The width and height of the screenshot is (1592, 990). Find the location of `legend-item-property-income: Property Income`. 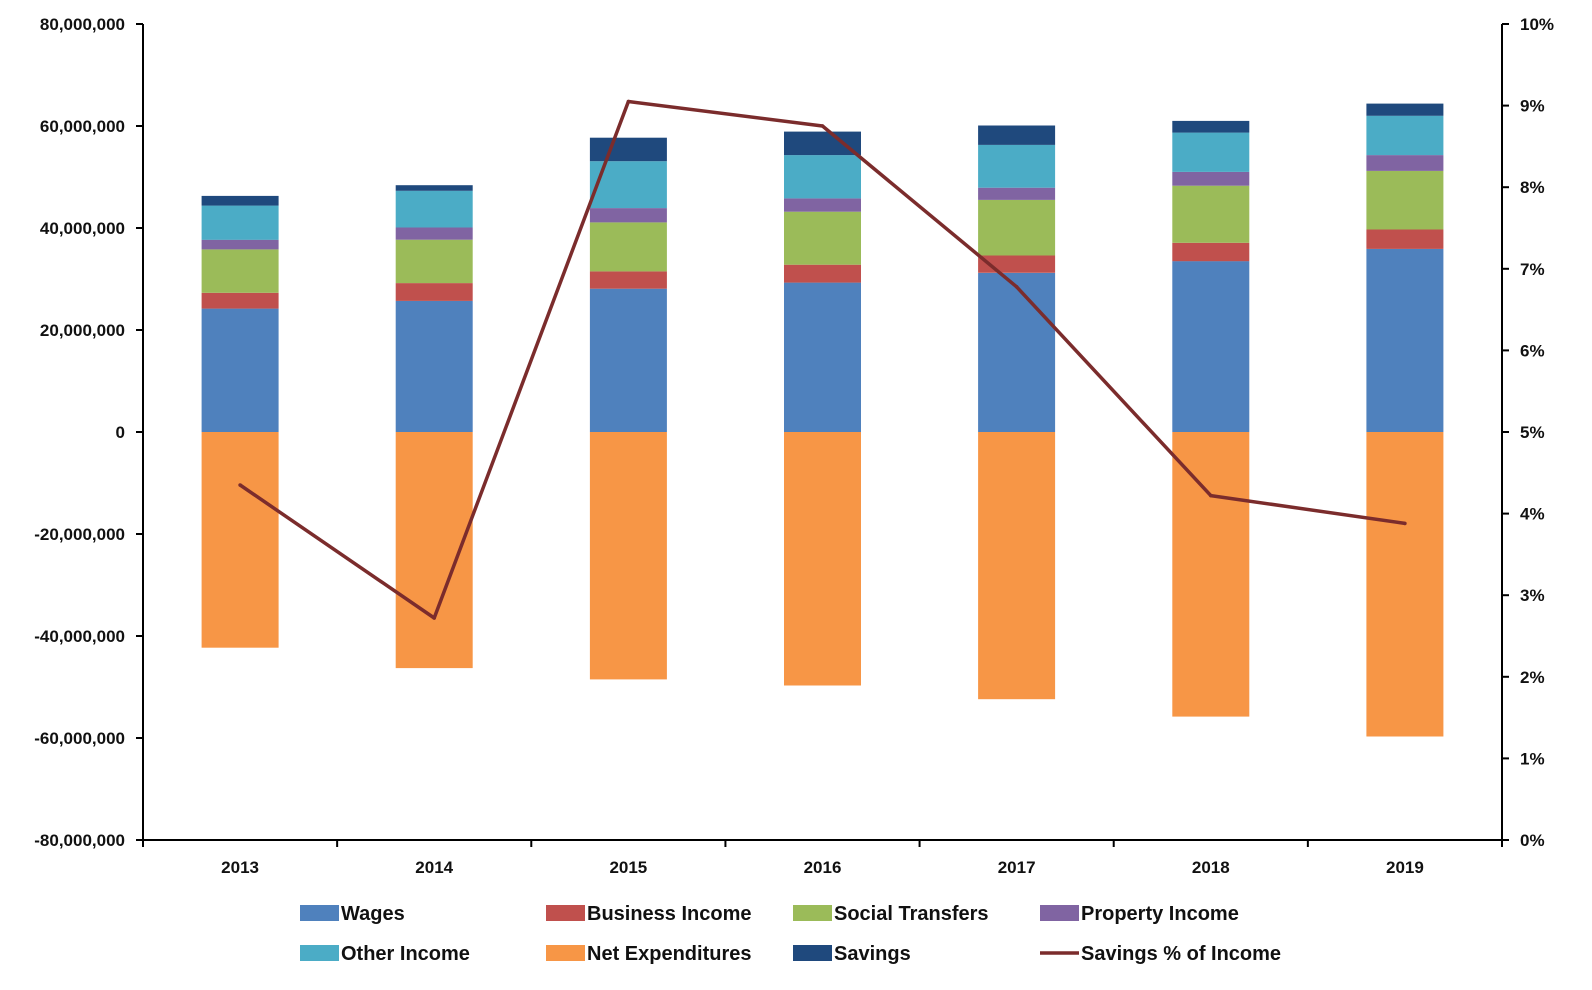

legend-item-property-income: Property Income is located at coordinates (1139, 914).